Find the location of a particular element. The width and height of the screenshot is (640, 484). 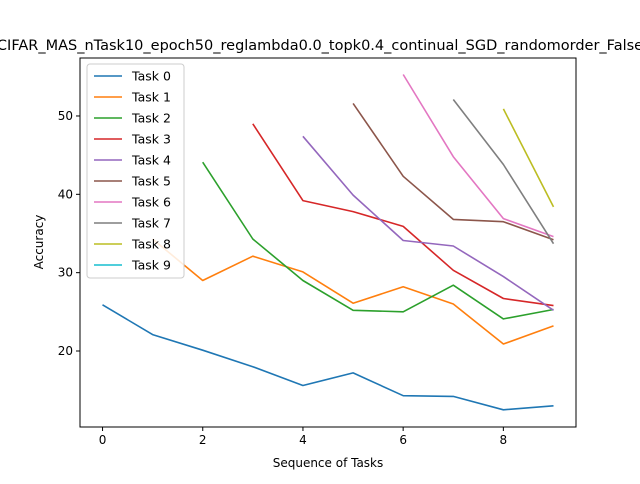

y-tick-label: 20 is located at coordinates (65, 351).